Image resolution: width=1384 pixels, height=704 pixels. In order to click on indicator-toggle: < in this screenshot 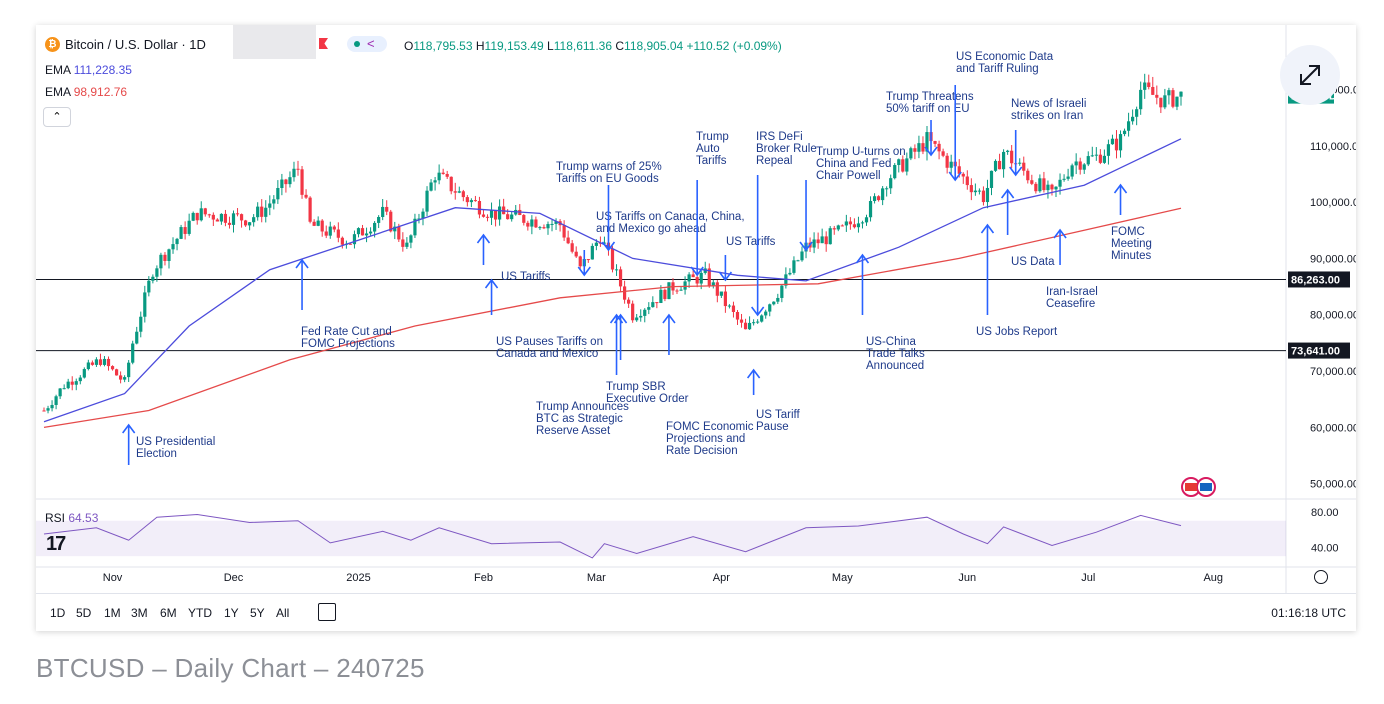, I will do `click(367, 44)`.